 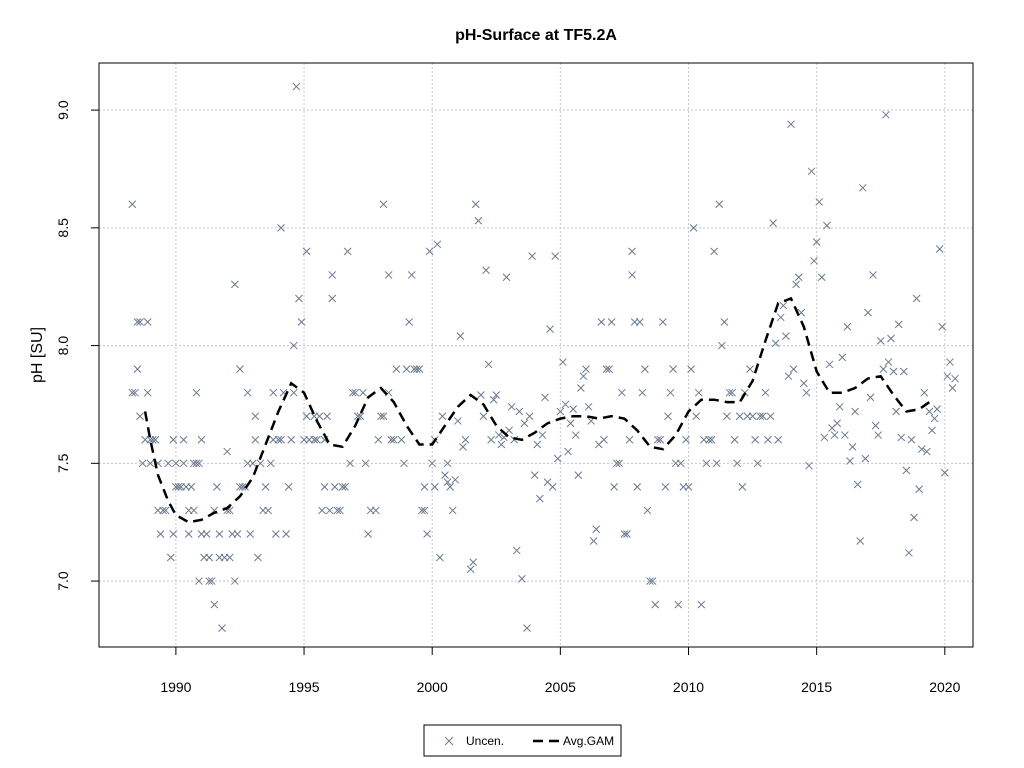 I want to click on legend: Uncen. Avg.GAM, so click(x=522, y=740).